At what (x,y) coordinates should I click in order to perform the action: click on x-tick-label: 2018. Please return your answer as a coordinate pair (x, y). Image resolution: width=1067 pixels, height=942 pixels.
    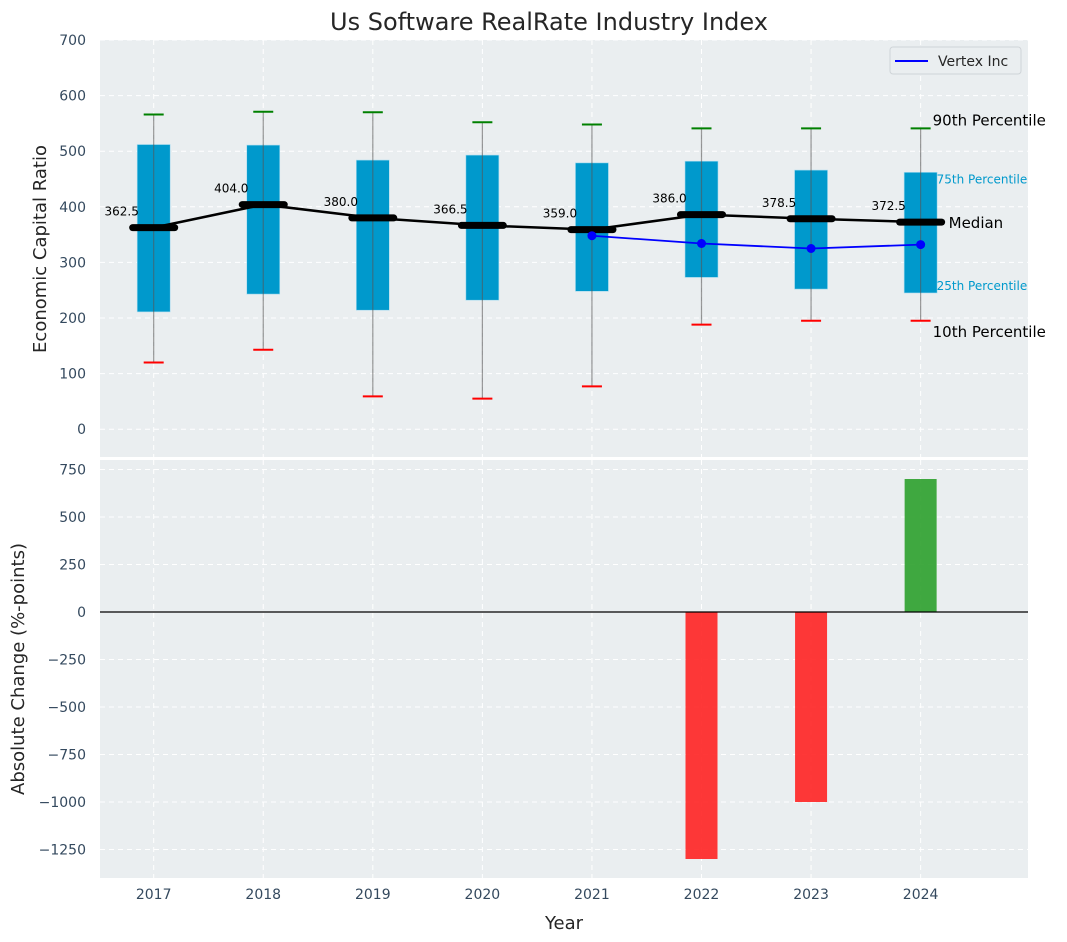
    Looking at the image, I should click on (263, 895).